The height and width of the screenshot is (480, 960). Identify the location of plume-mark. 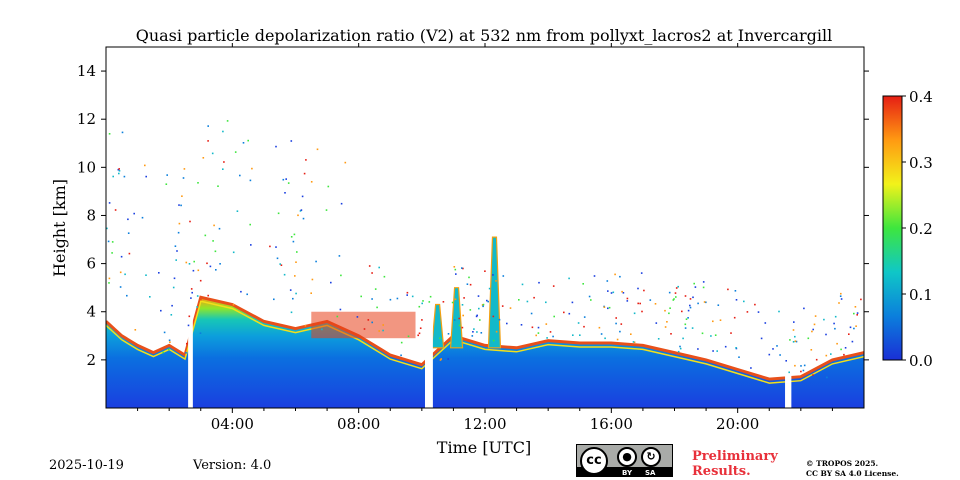
(437, 326).